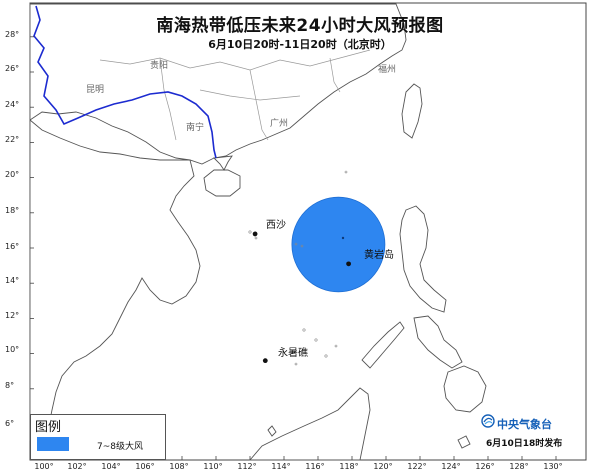  I want to click on label-yongshu-reef: 永暑礁, so click(293, 353).